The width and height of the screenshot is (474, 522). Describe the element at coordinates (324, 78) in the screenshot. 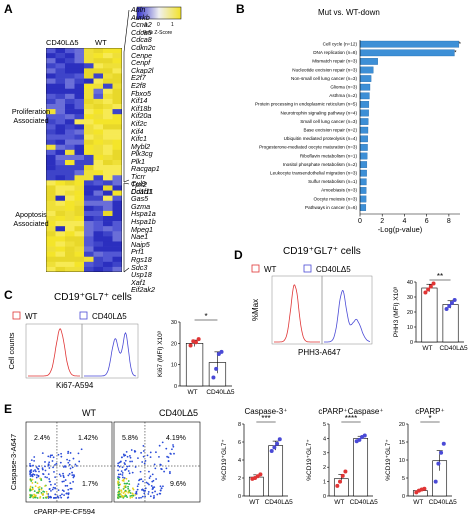

I see `pathway-category-label: Non-small cell lung cancer (n=3)` at that location.